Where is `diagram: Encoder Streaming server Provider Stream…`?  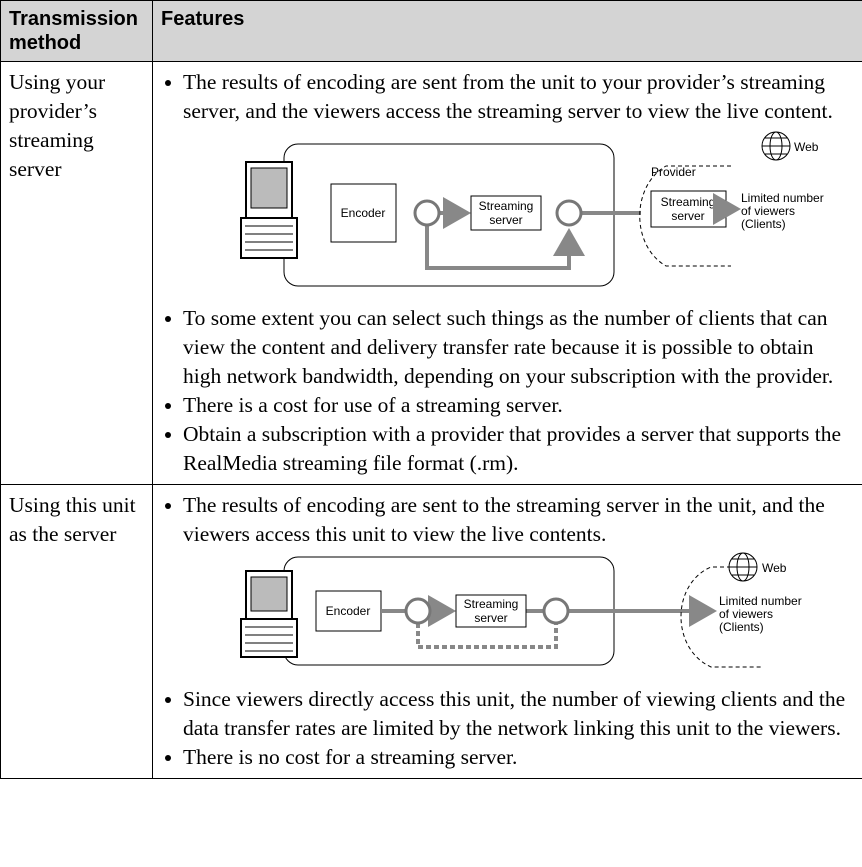
diagram: Encoder Streaming server Provider Stream… is located at coordinates (532, 209).